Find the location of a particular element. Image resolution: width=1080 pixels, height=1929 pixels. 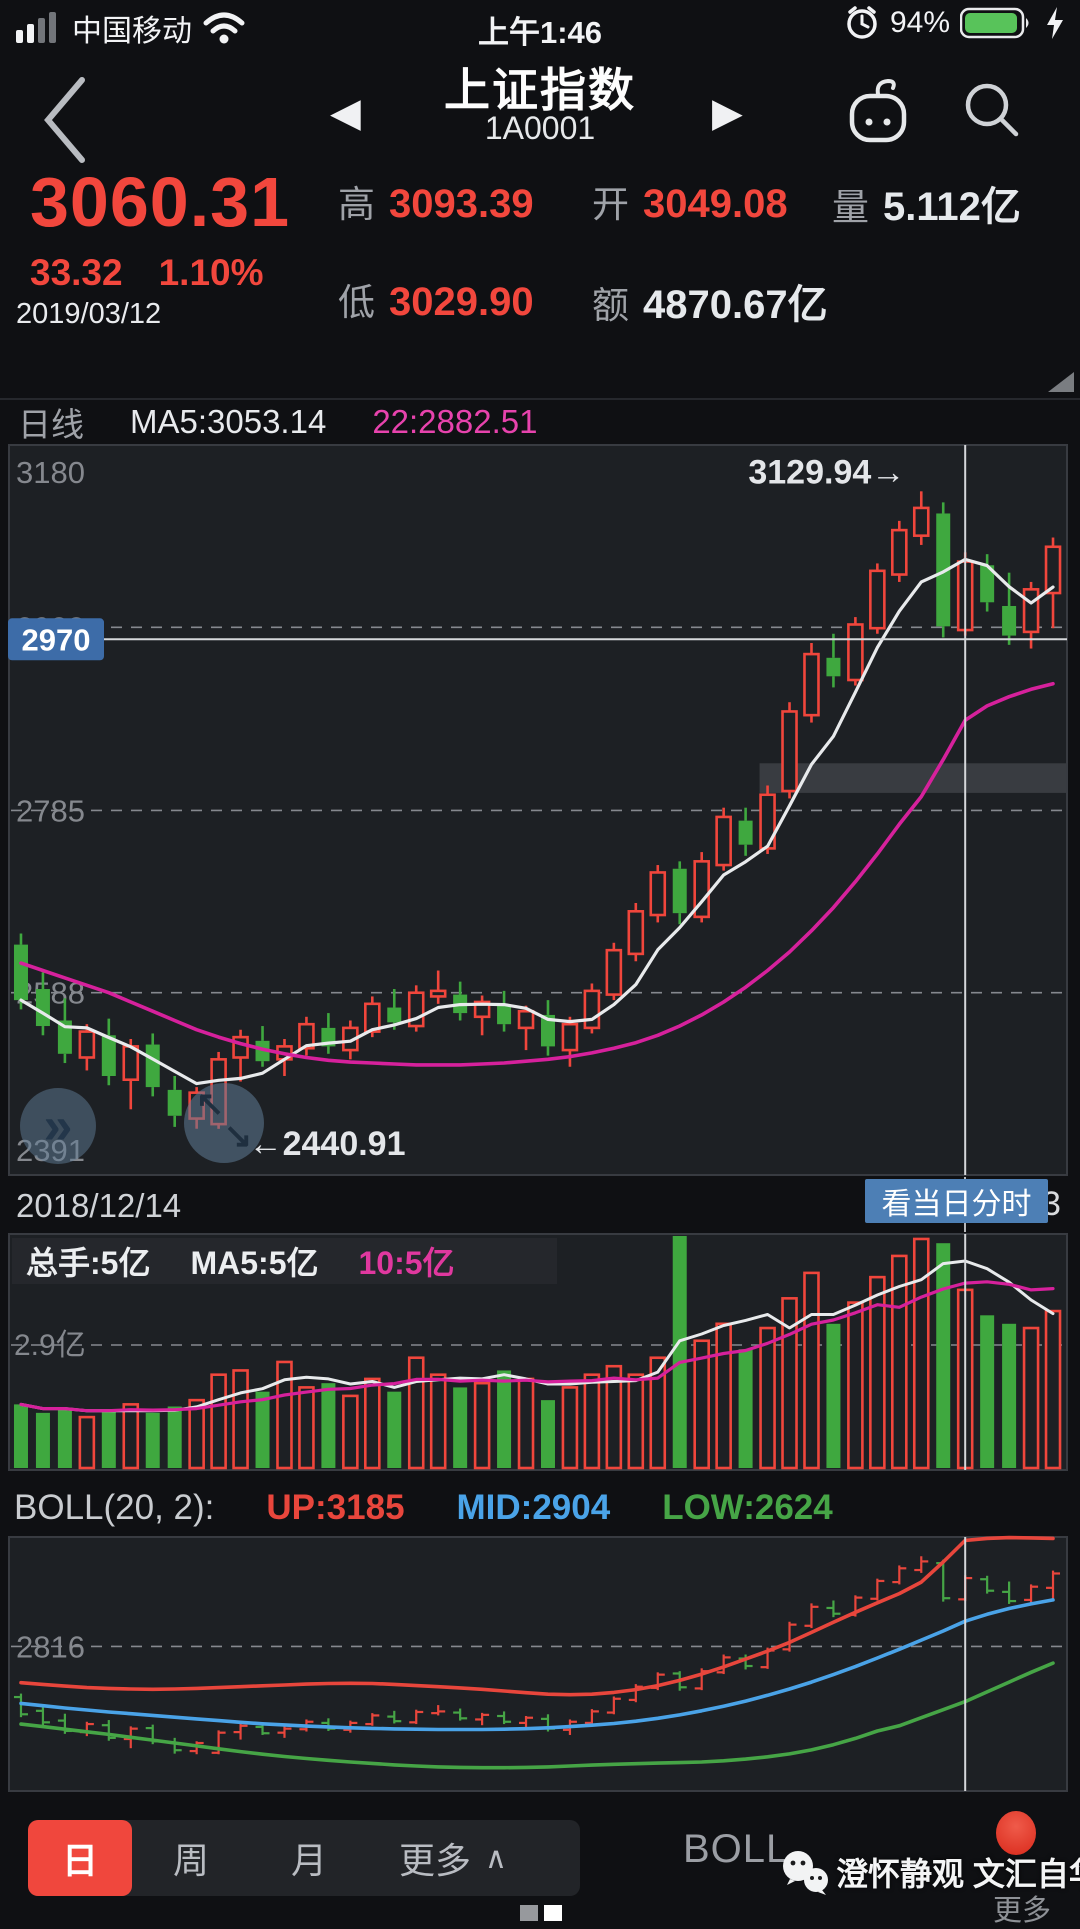

volume-gridline: 2.9亿 is located at coordinates (538, 1345).